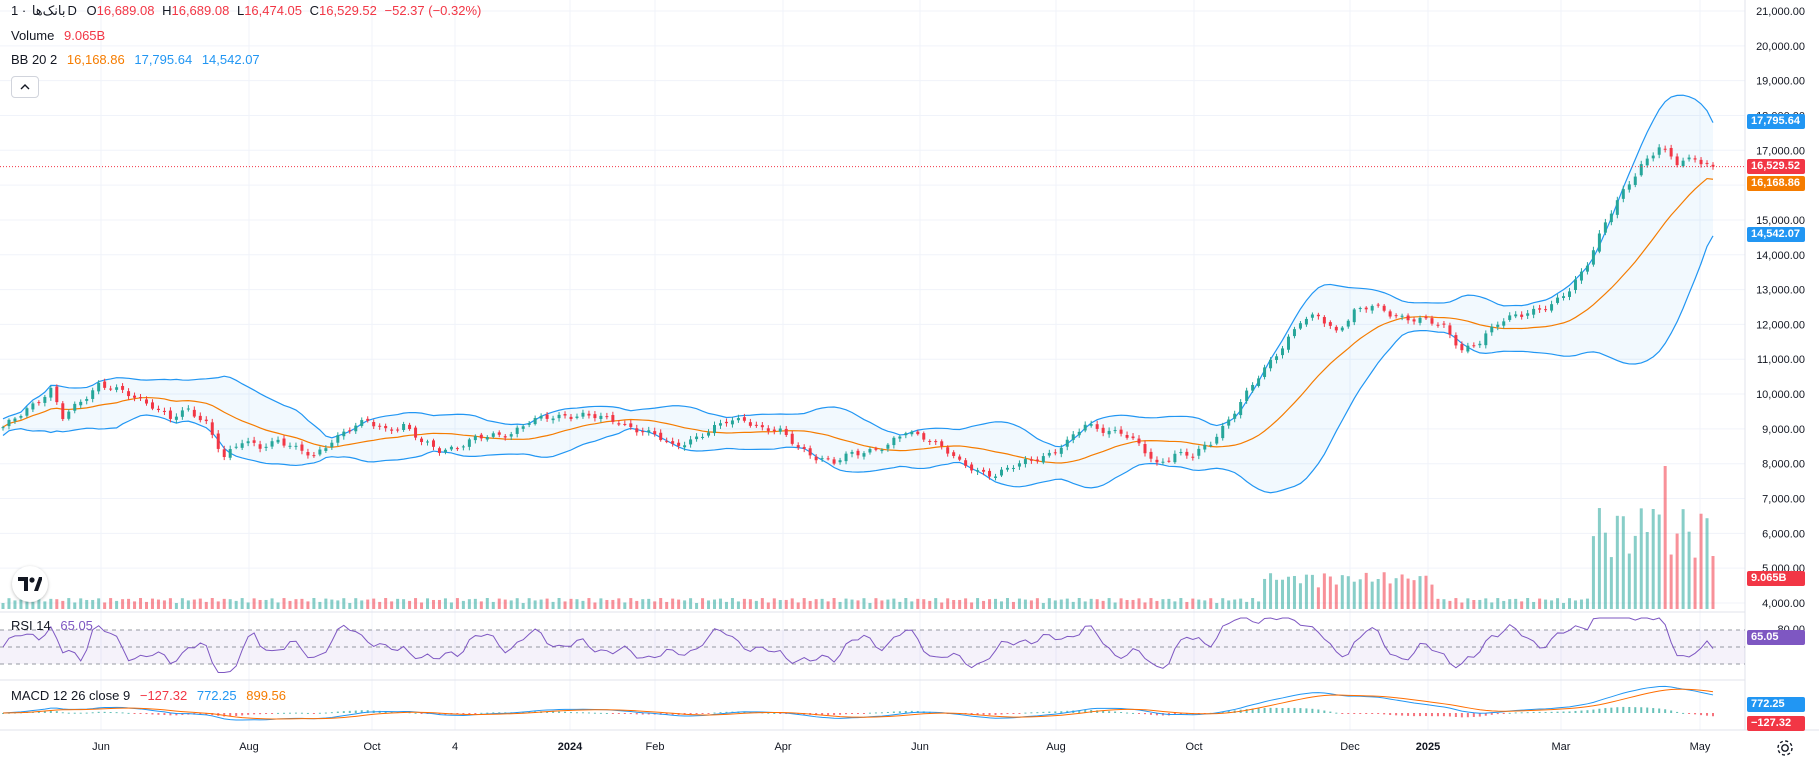 This screenshot has width=1819, height=764. What do you see at coordinates (1785, 748) in the screenshot?
I see `chart-settings-button` at bounding box center [1785, 748].